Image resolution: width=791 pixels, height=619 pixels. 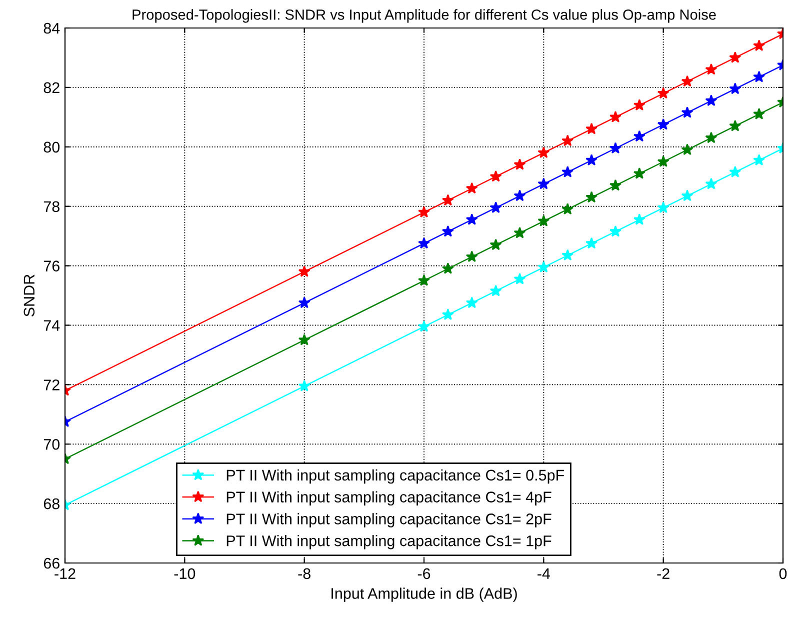 I want to click on x-axis-title: Input Amplitude in dB (AdB), so click(x=424, y=595).